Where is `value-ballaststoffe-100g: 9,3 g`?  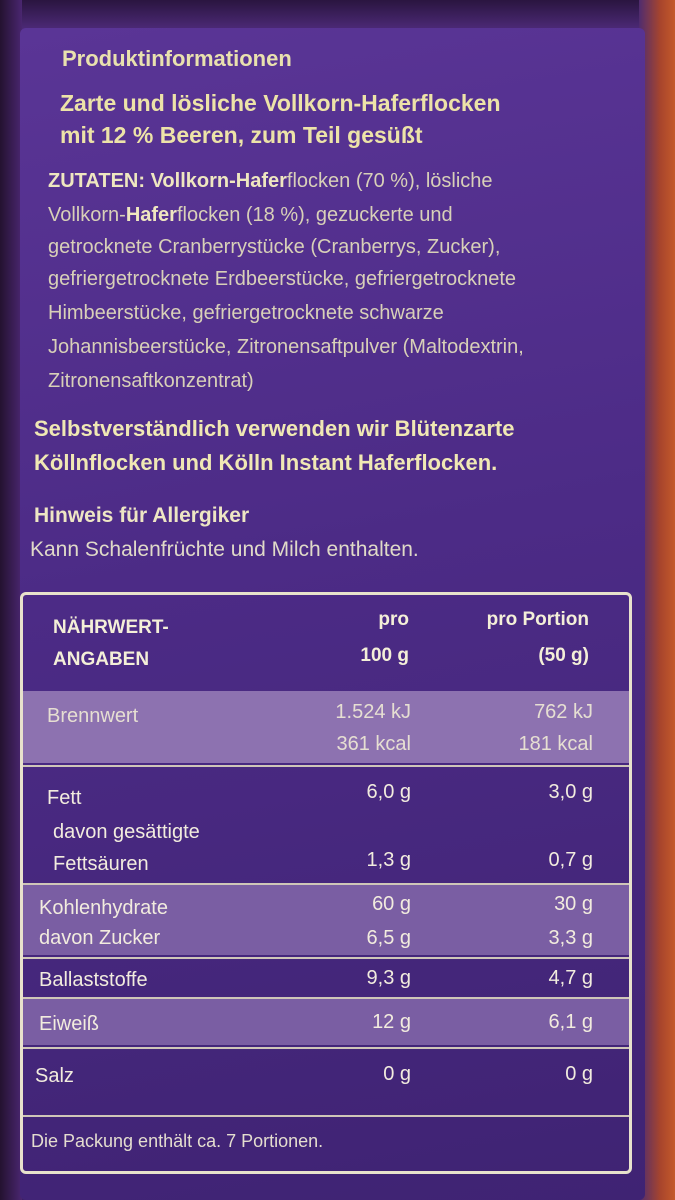 value-ballaststoffe-100g: 9,3 g is located at coordinates (388, 978).